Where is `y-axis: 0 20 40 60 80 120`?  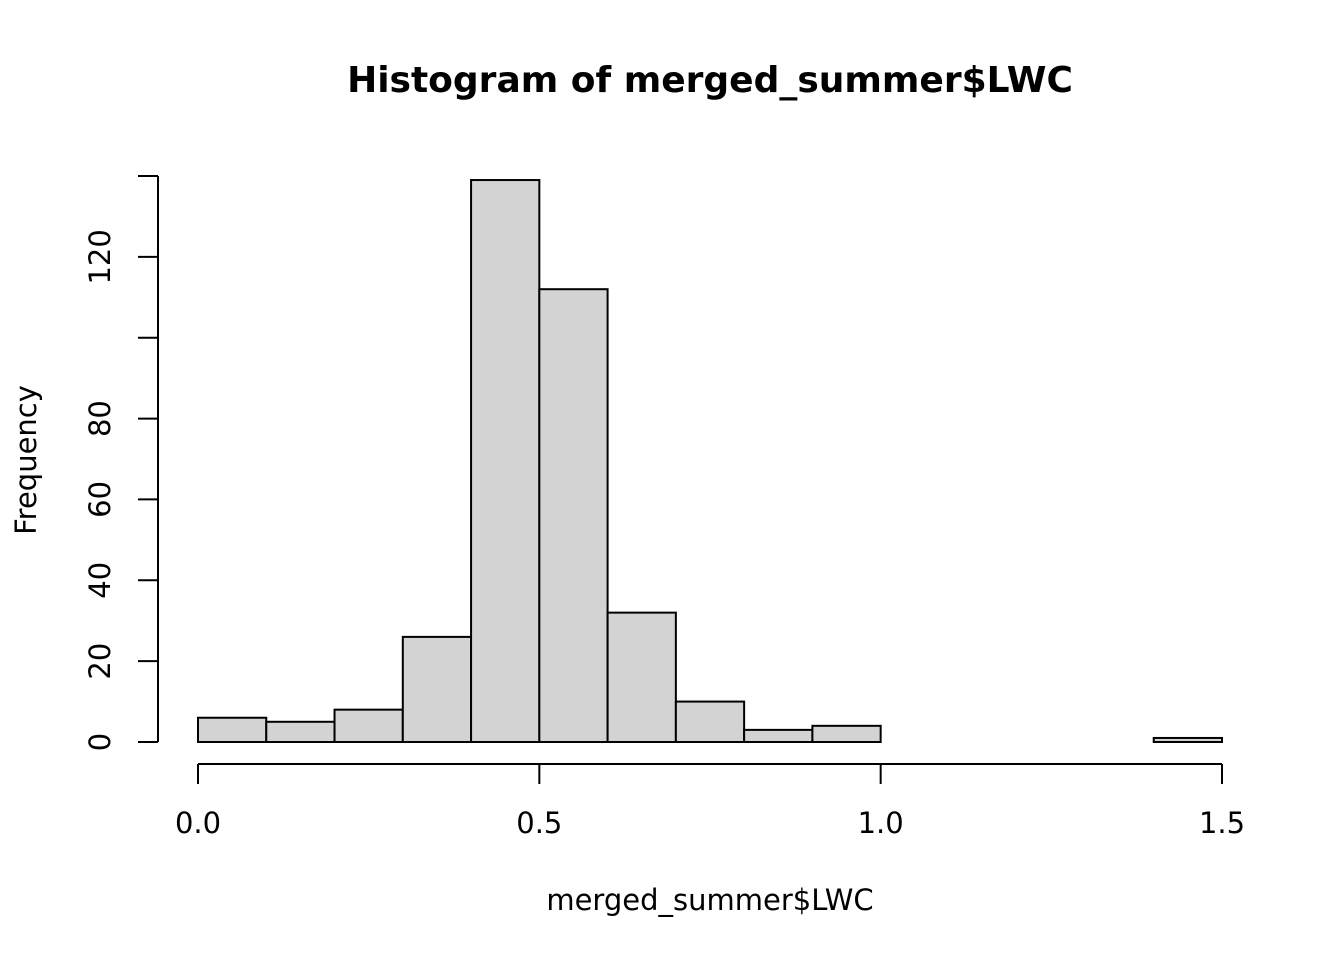
y-axis: 0 20 40 60 80 120 is located at coordinates (121, 463).